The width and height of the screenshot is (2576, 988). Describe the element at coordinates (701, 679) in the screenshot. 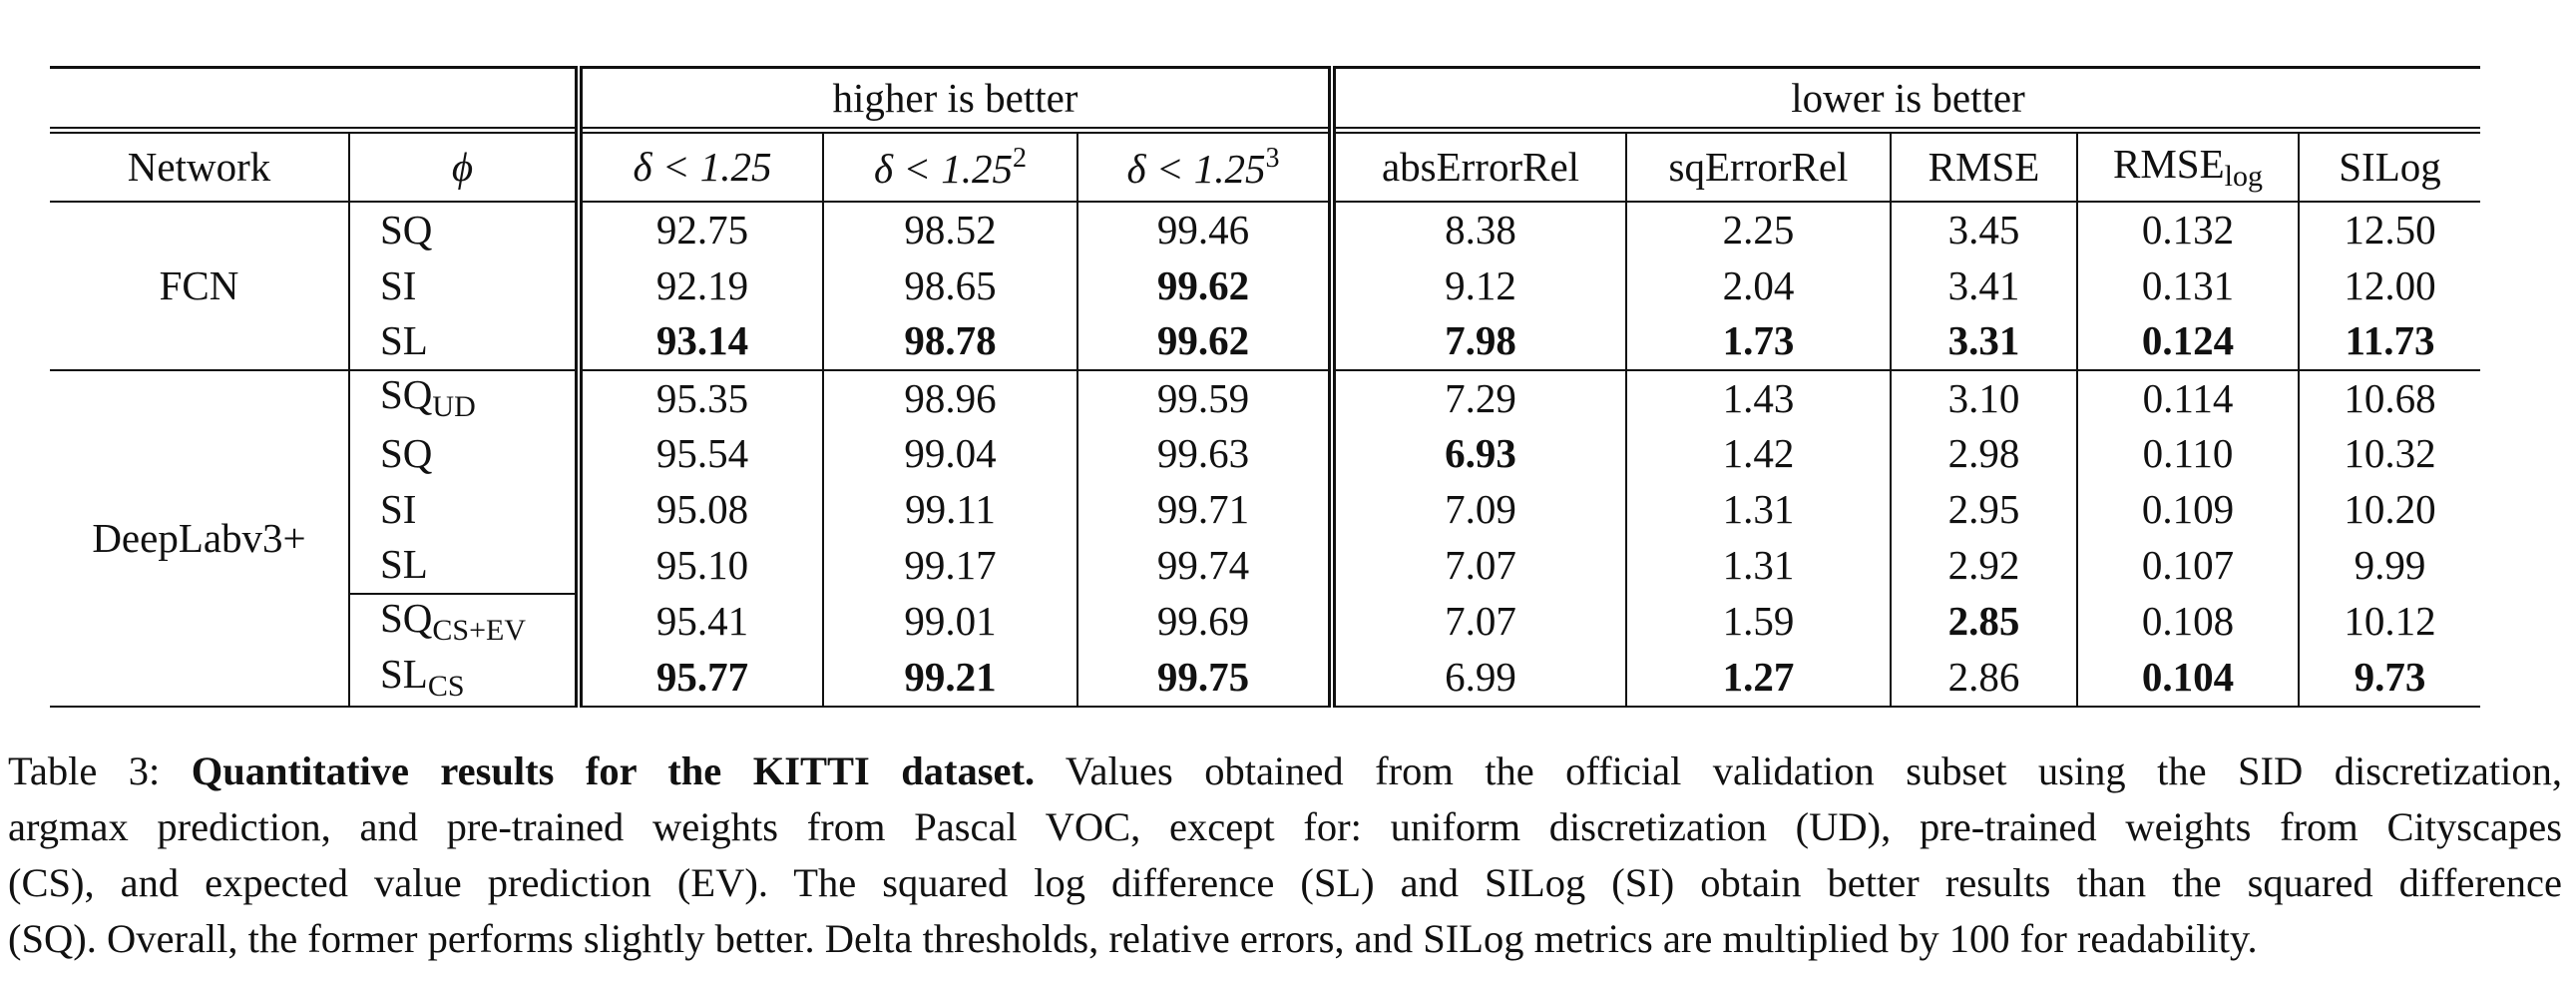

I see `table-cell: 95.77` at that location.